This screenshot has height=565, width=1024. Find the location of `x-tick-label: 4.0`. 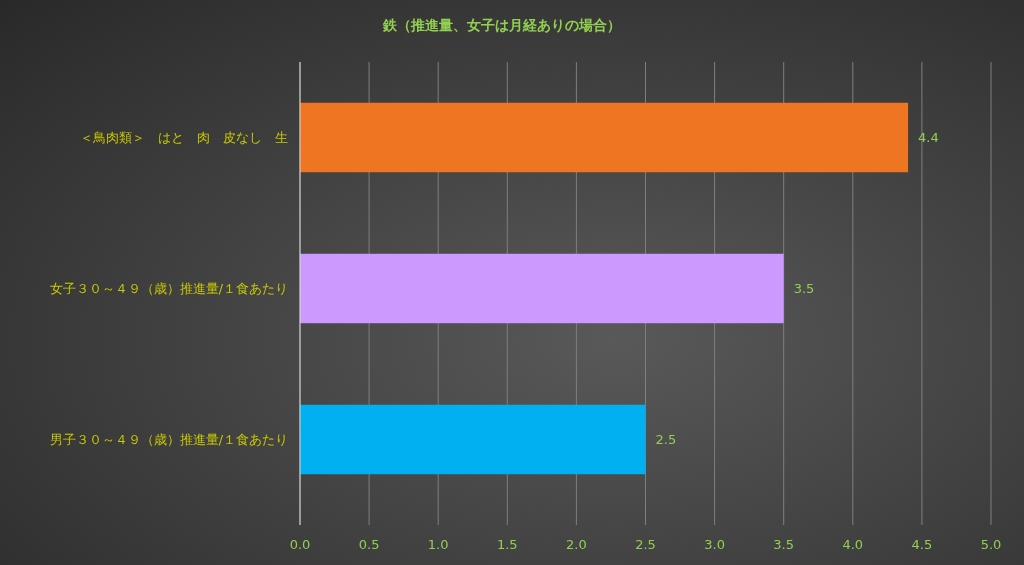

x-tick-label: 4.0 is located at coordinates (853, 544).